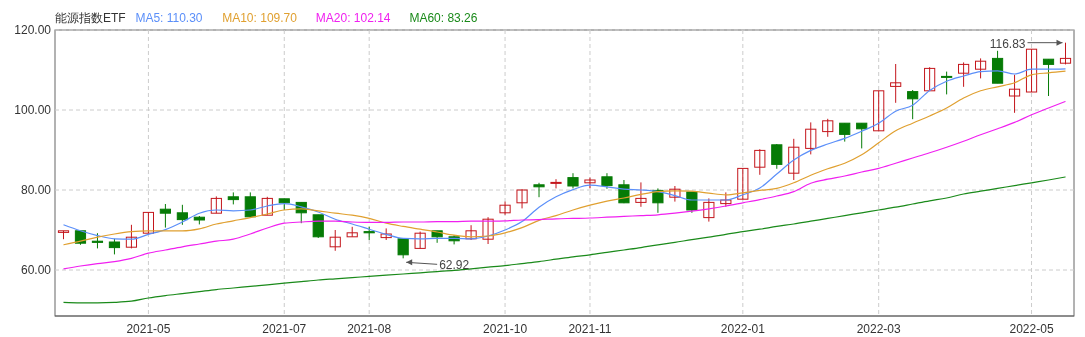 The image size is (1085, 337). Describe the element at coordinates (353, 18) in the screenshot. I see `text: MA20: 102.14` at that location.